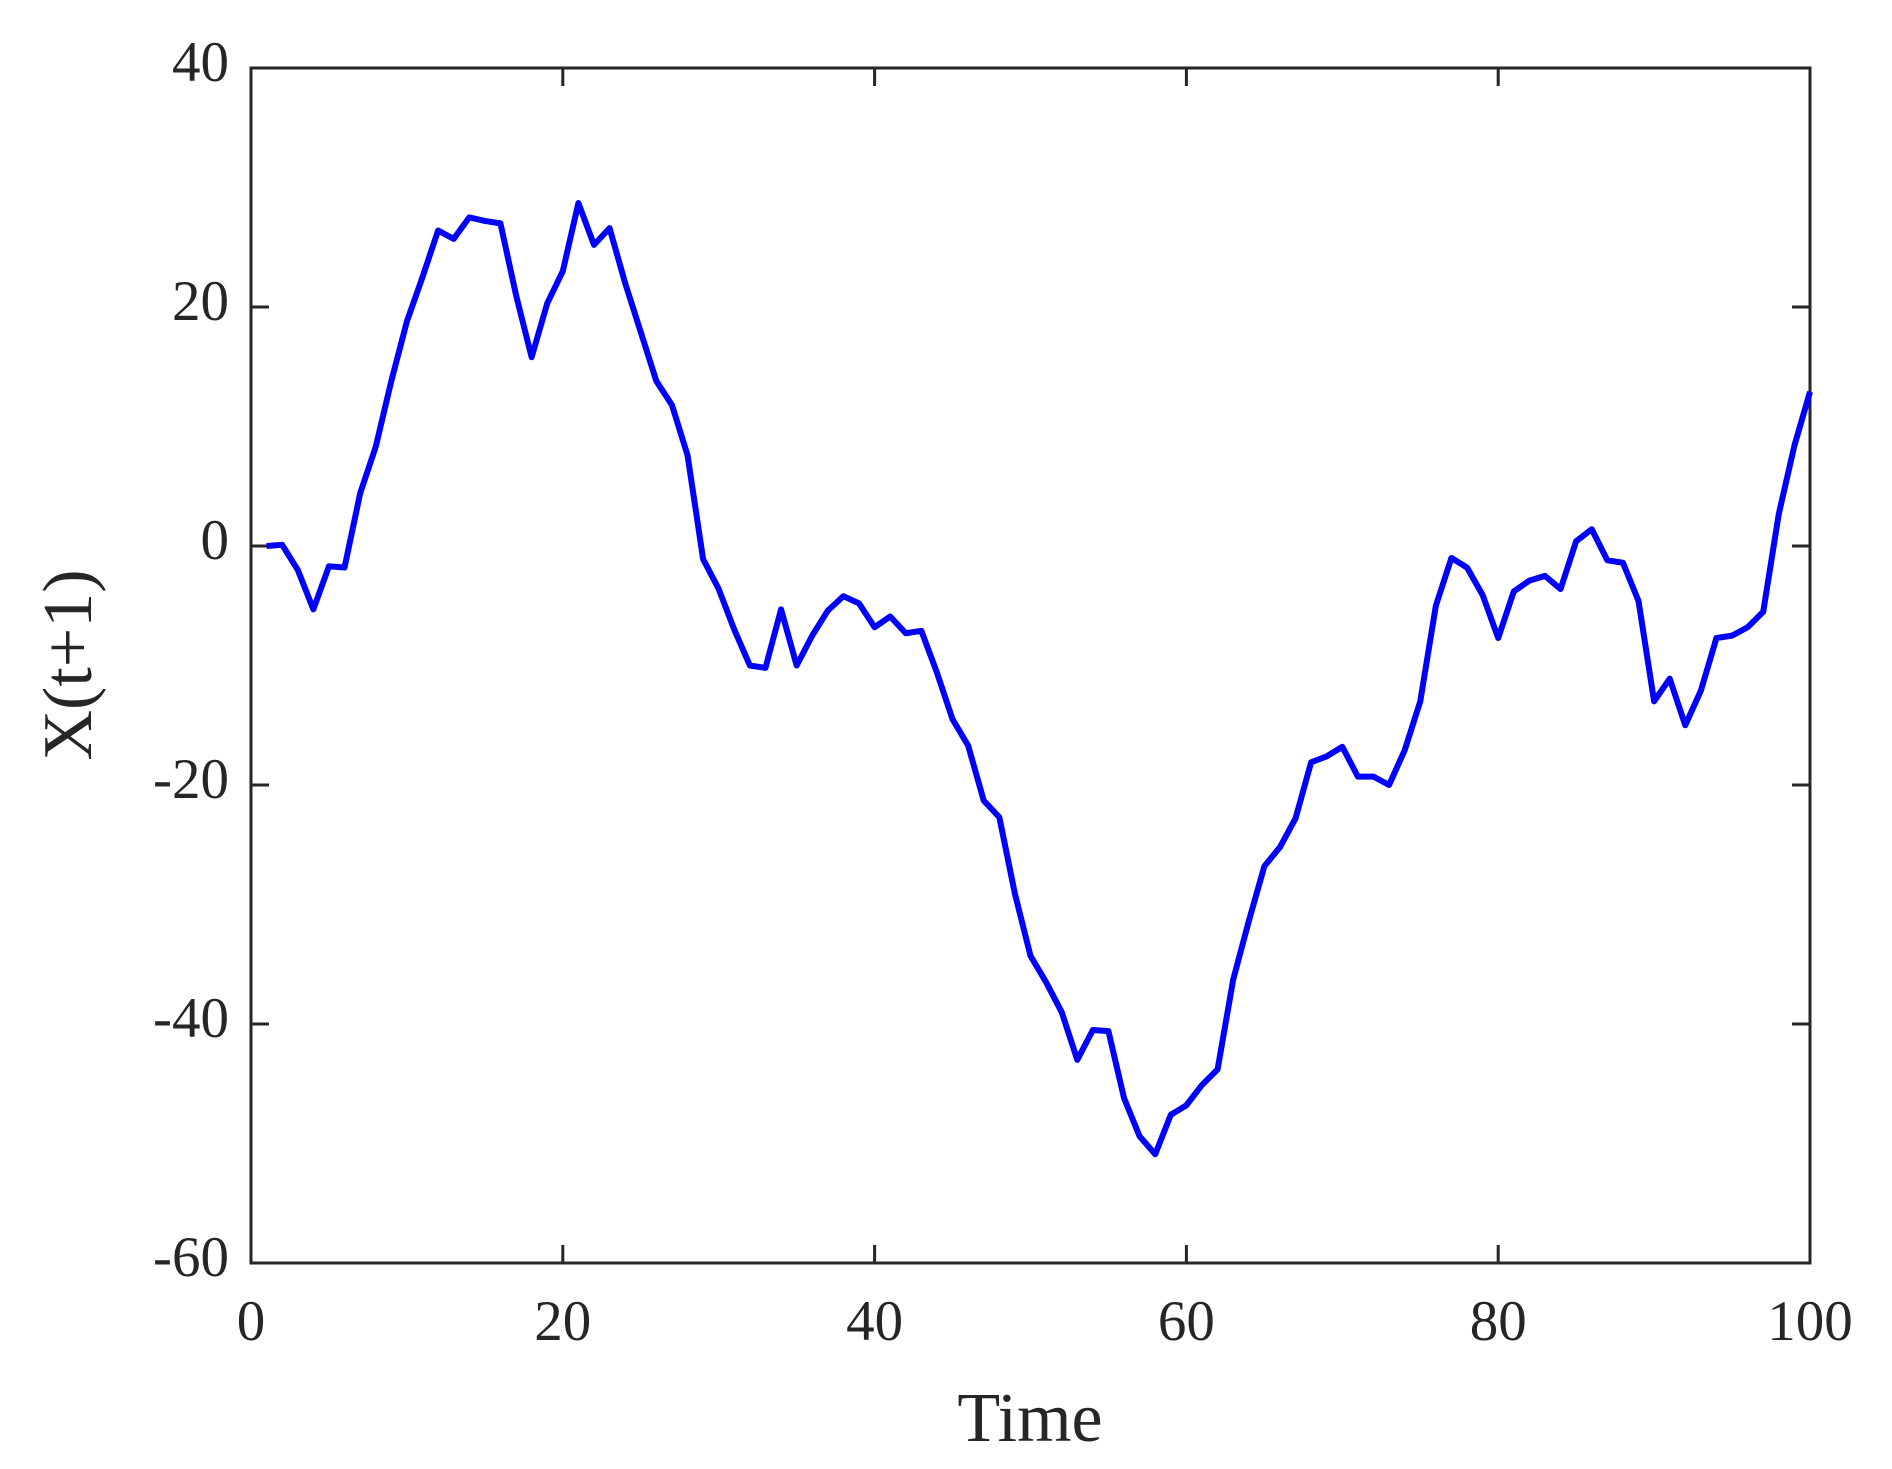 The height and width of the screenshot is (1469, 1892). I want to click on x-tick-label: 100, so click(1810, 1321).